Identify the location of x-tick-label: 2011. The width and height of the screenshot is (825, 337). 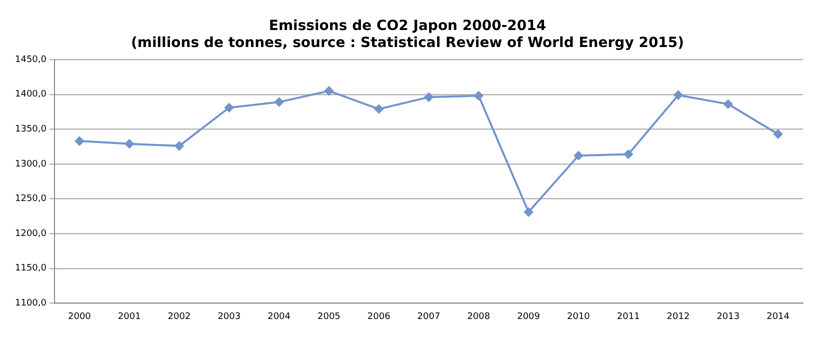
(628, 317).